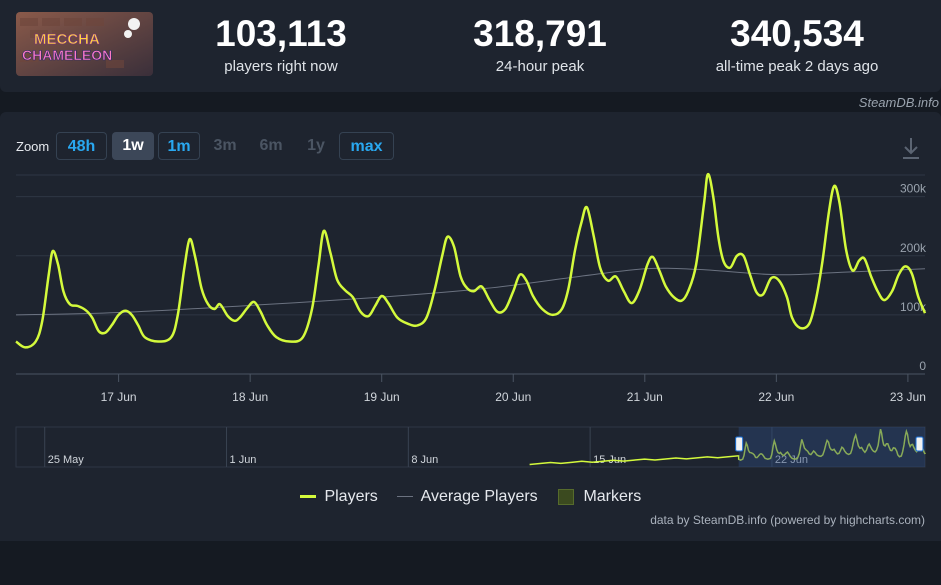 This screenshot has width=941, height=585. What do you see at coordinates (351, 496) in the screenshot?
I see `legend-label-players: Players` at bounding box center [351, 496].